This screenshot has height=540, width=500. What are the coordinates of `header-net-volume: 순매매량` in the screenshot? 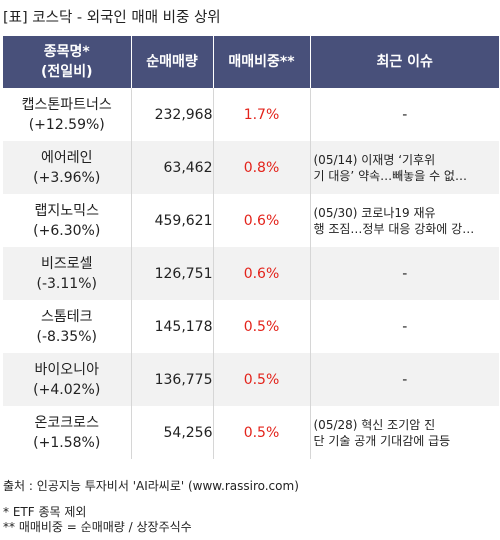 It's located at (172, 62).